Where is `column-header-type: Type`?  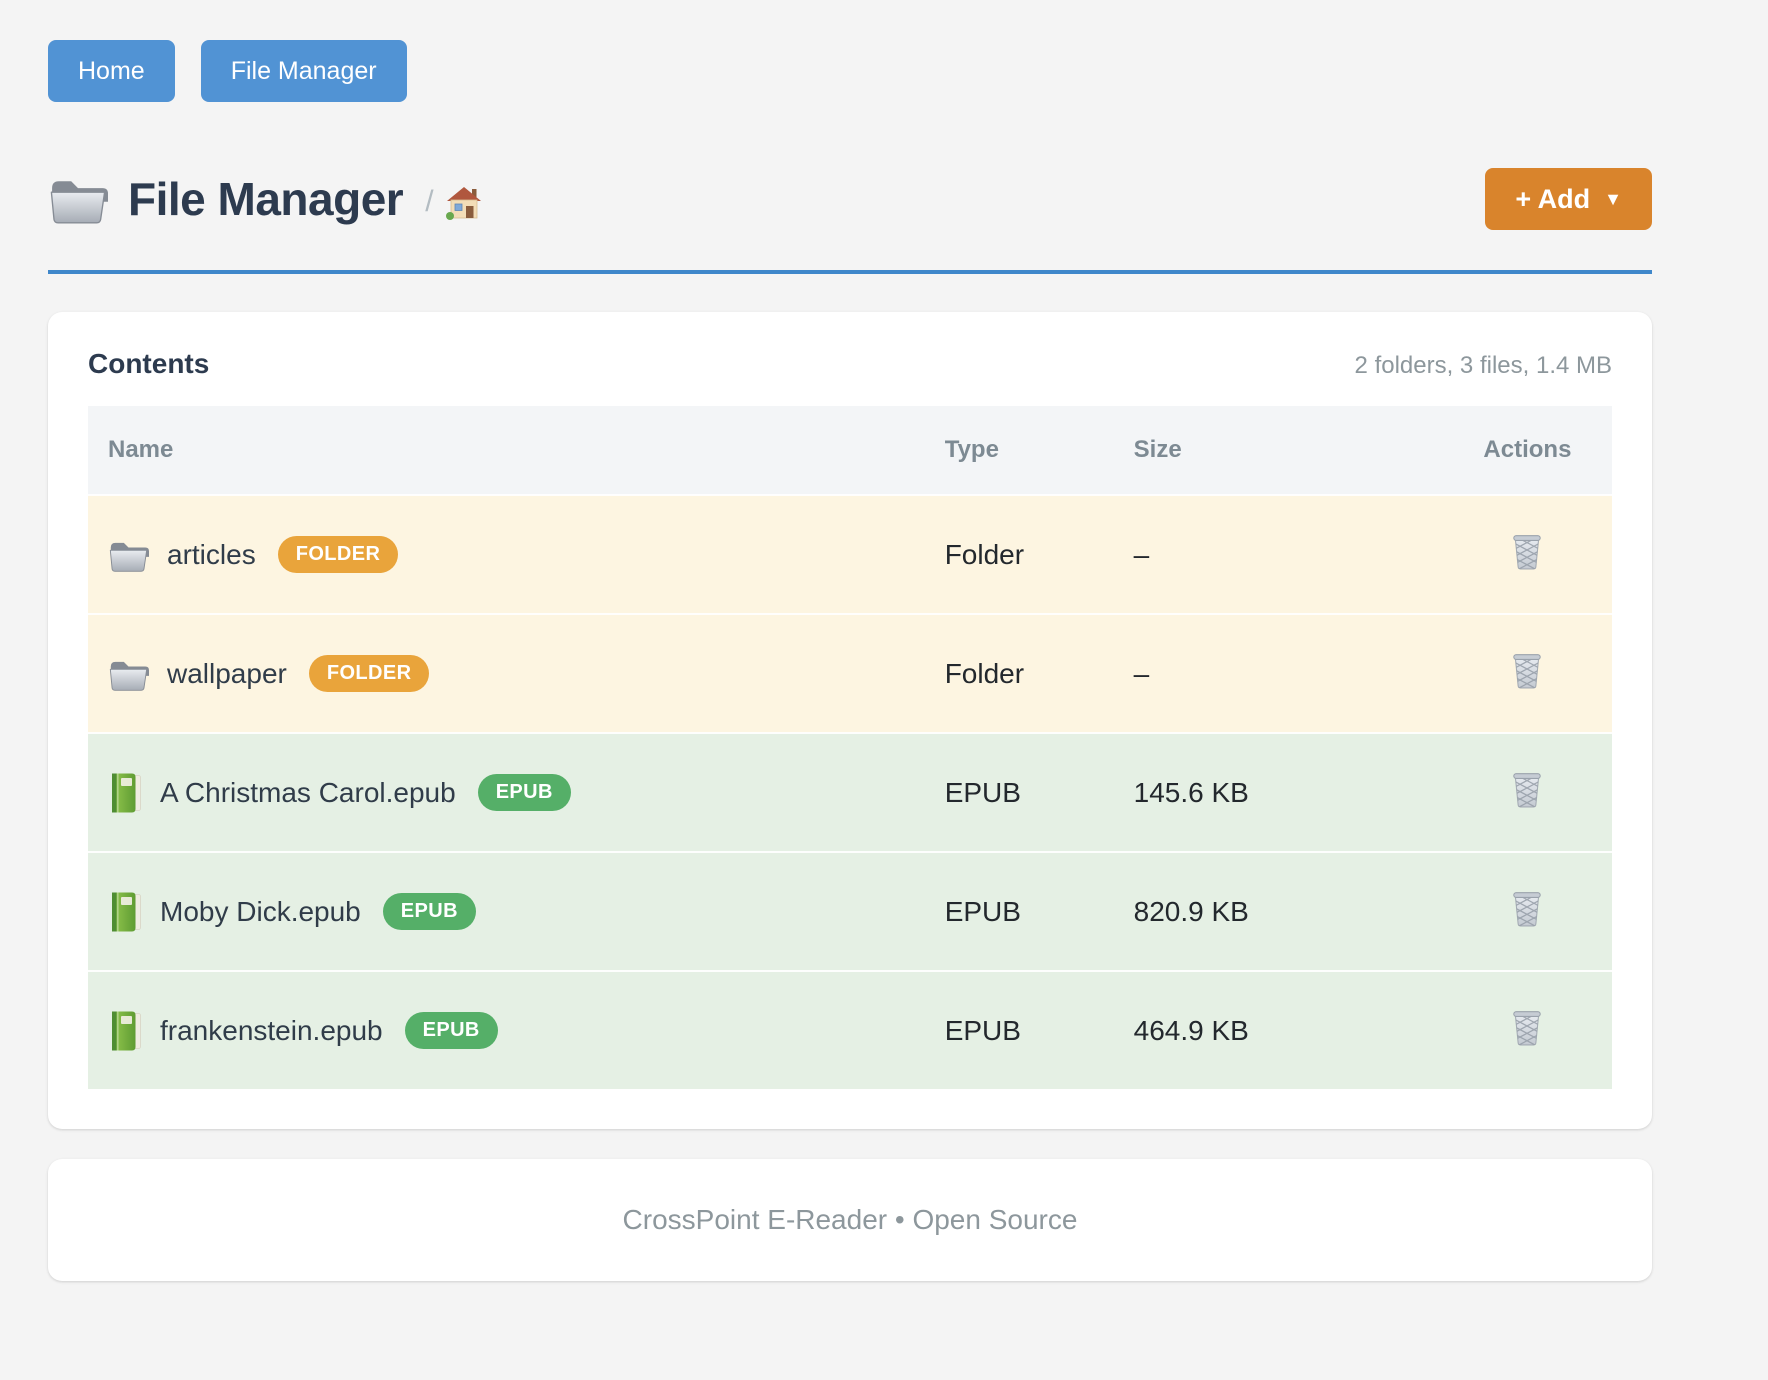 column-header-type: Type is located at coordinates (1019, 450).